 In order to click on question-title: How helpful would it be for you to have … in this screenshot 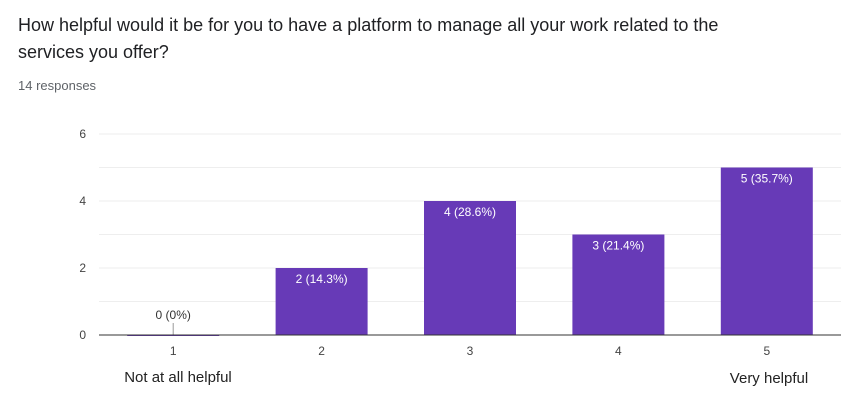, I will do `click(368, 38)`.